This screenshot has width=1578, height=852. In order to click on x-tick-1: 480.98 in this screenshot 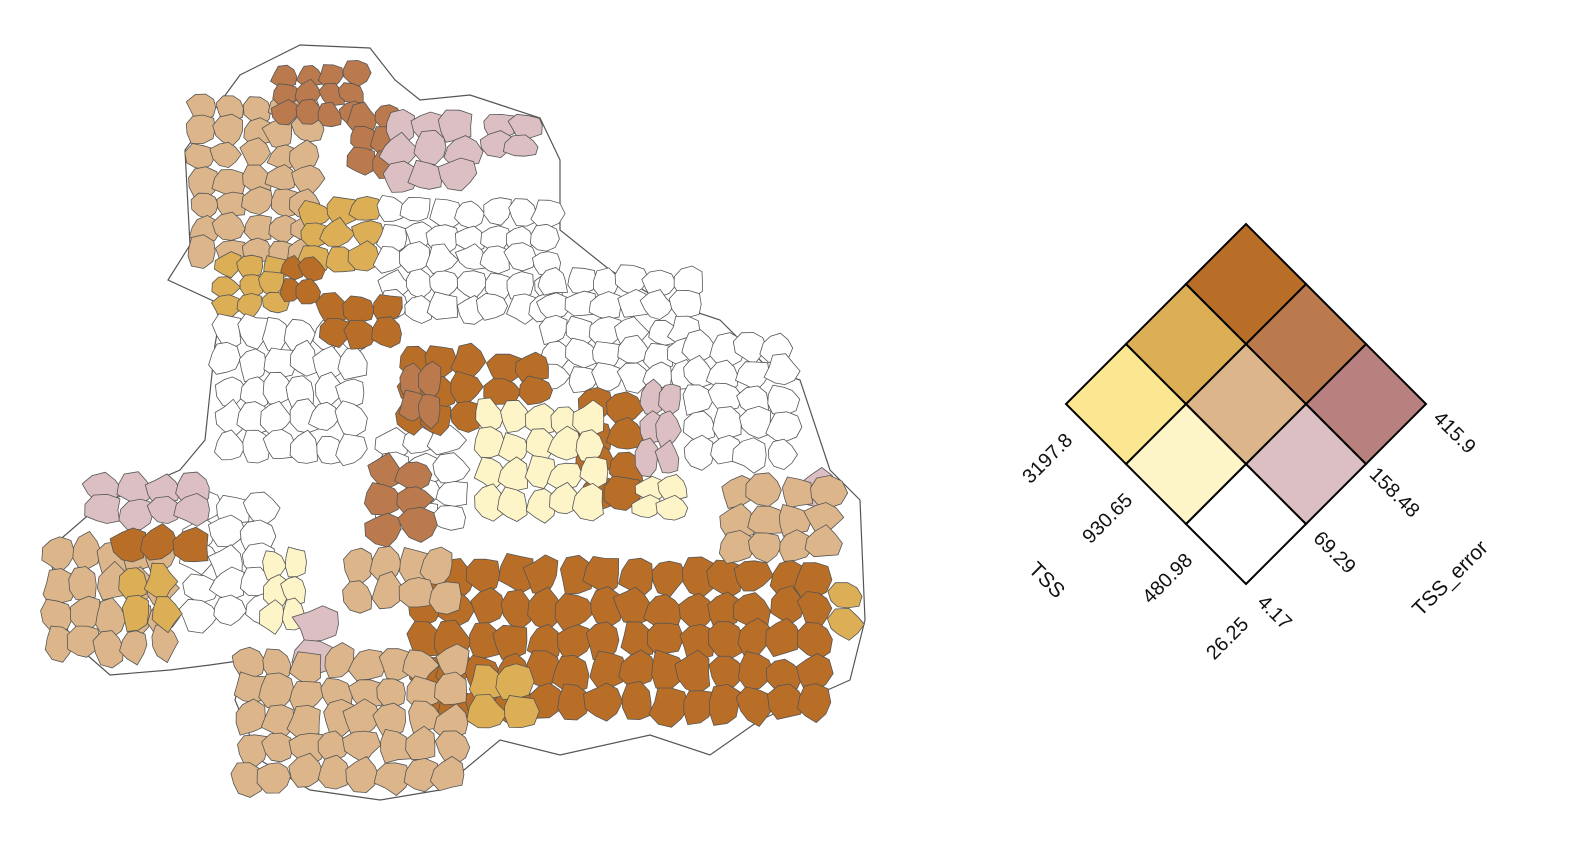, I will do `click(1167, 578)`.